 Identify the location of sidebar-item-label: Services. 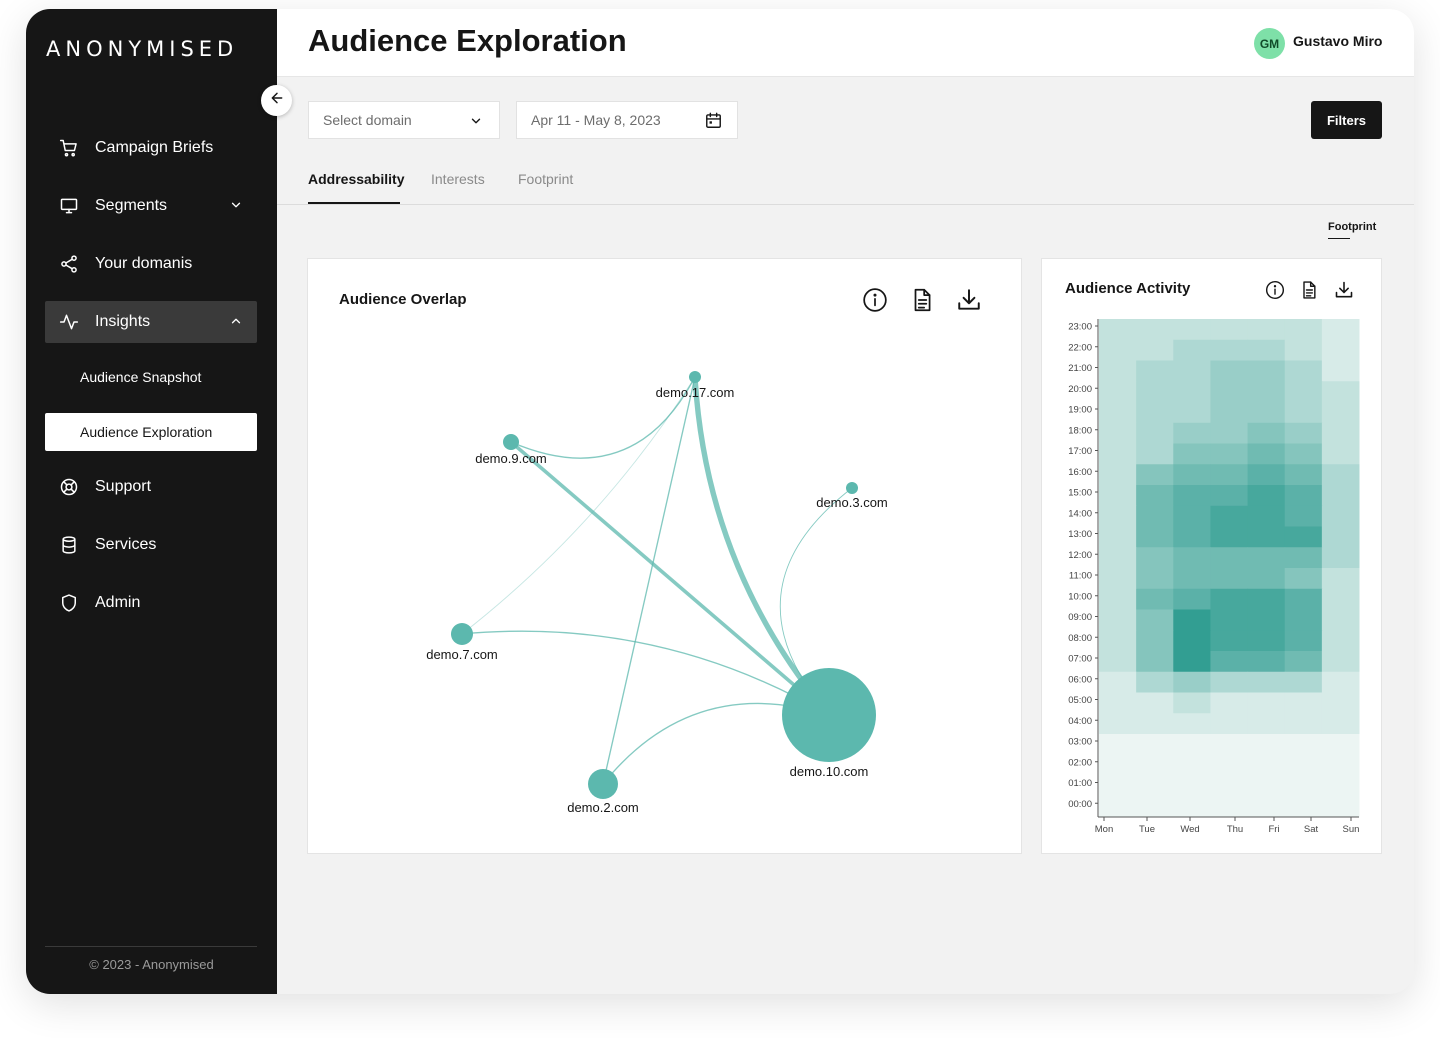
(126, 544).